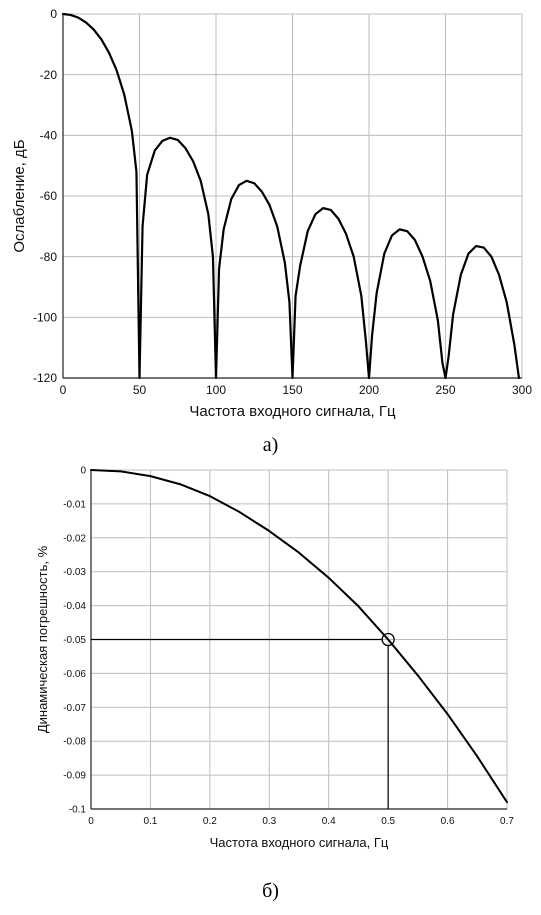  Describe the element at coordinates (74, 504) in the screenshot. I see `y-tick-label: -0.01` at that location.